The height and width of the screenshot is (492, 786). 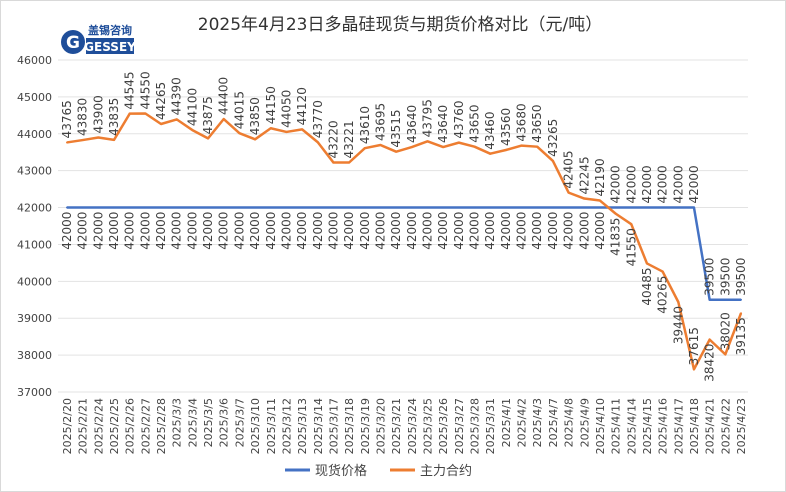 I want to click on x-tick-label: 2025/3/12, so click(x=286, y=426).